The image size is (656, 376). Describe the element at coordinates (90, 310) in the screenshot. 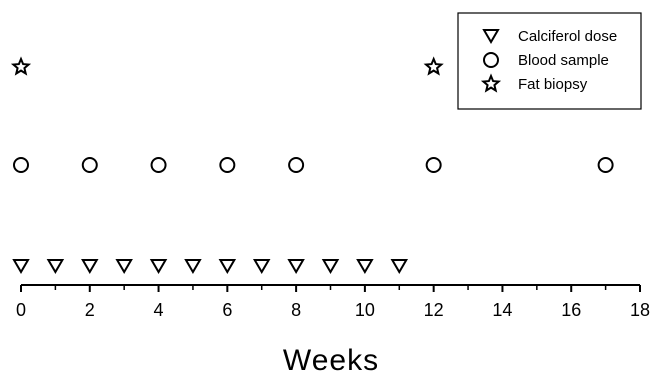

I see `x-tick-label: 2` at that location.